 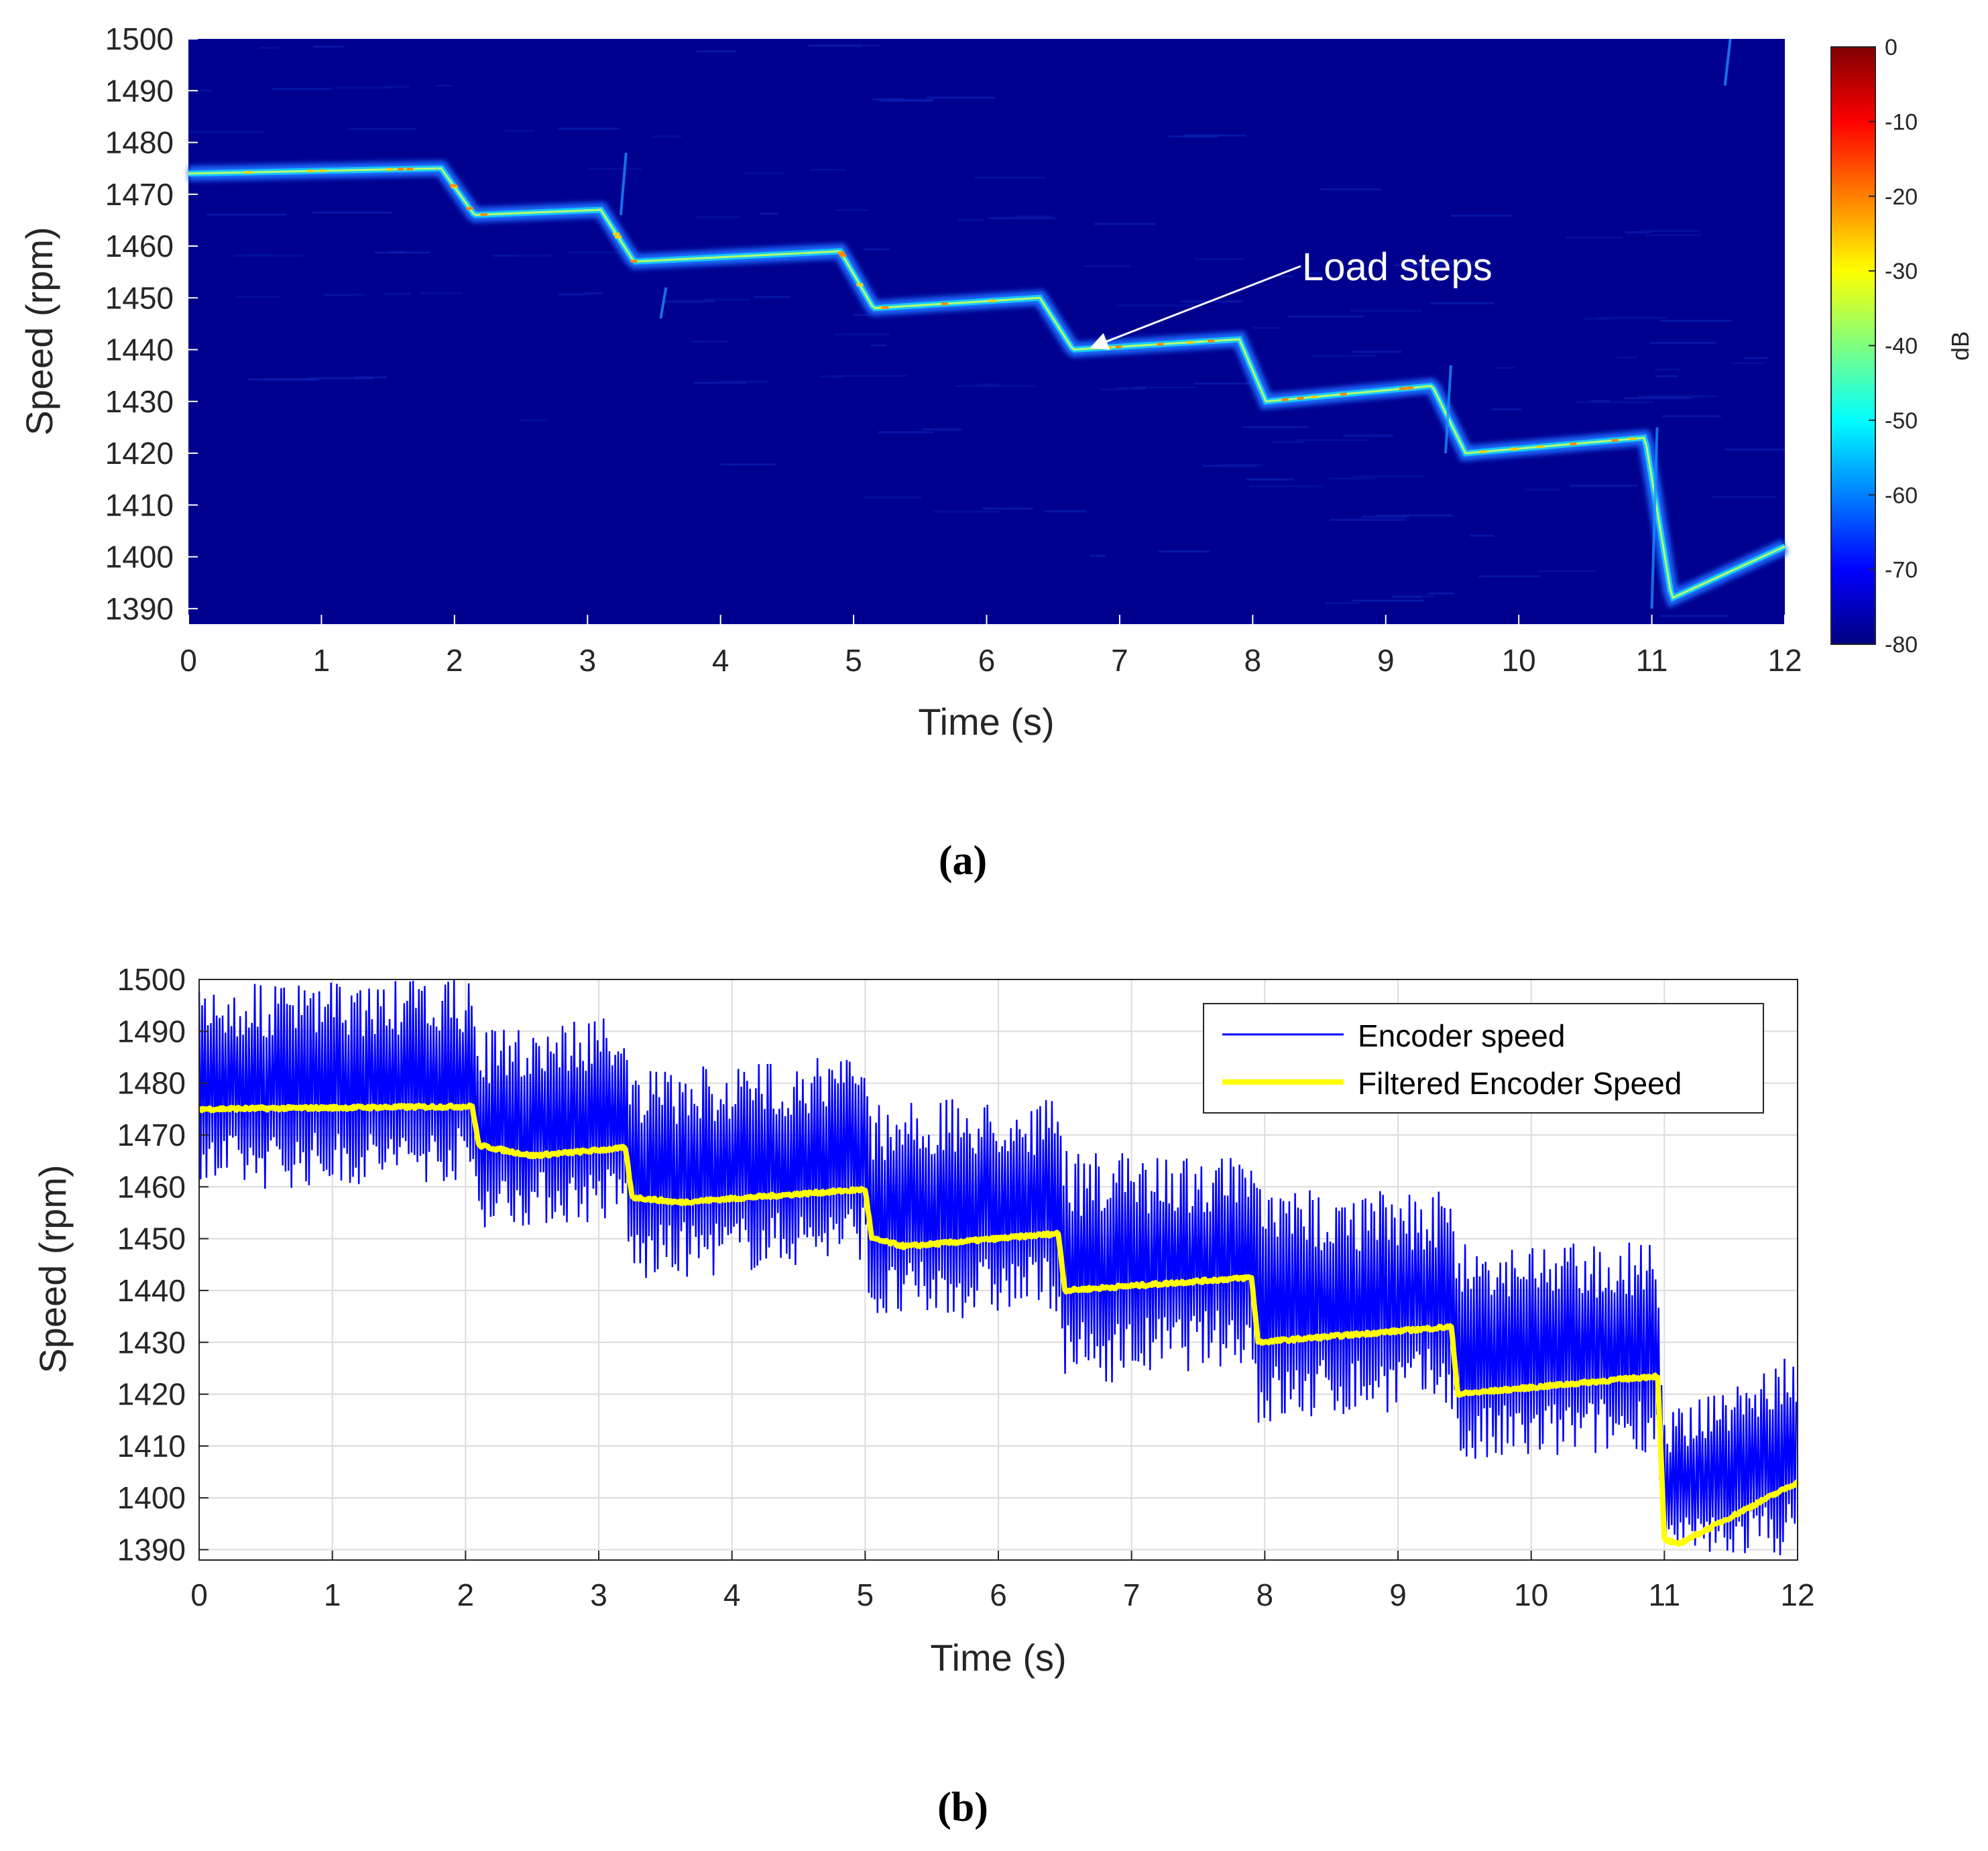 I want to click on speed-x-axis-label: Time (s), so click(x=998, y=1657).